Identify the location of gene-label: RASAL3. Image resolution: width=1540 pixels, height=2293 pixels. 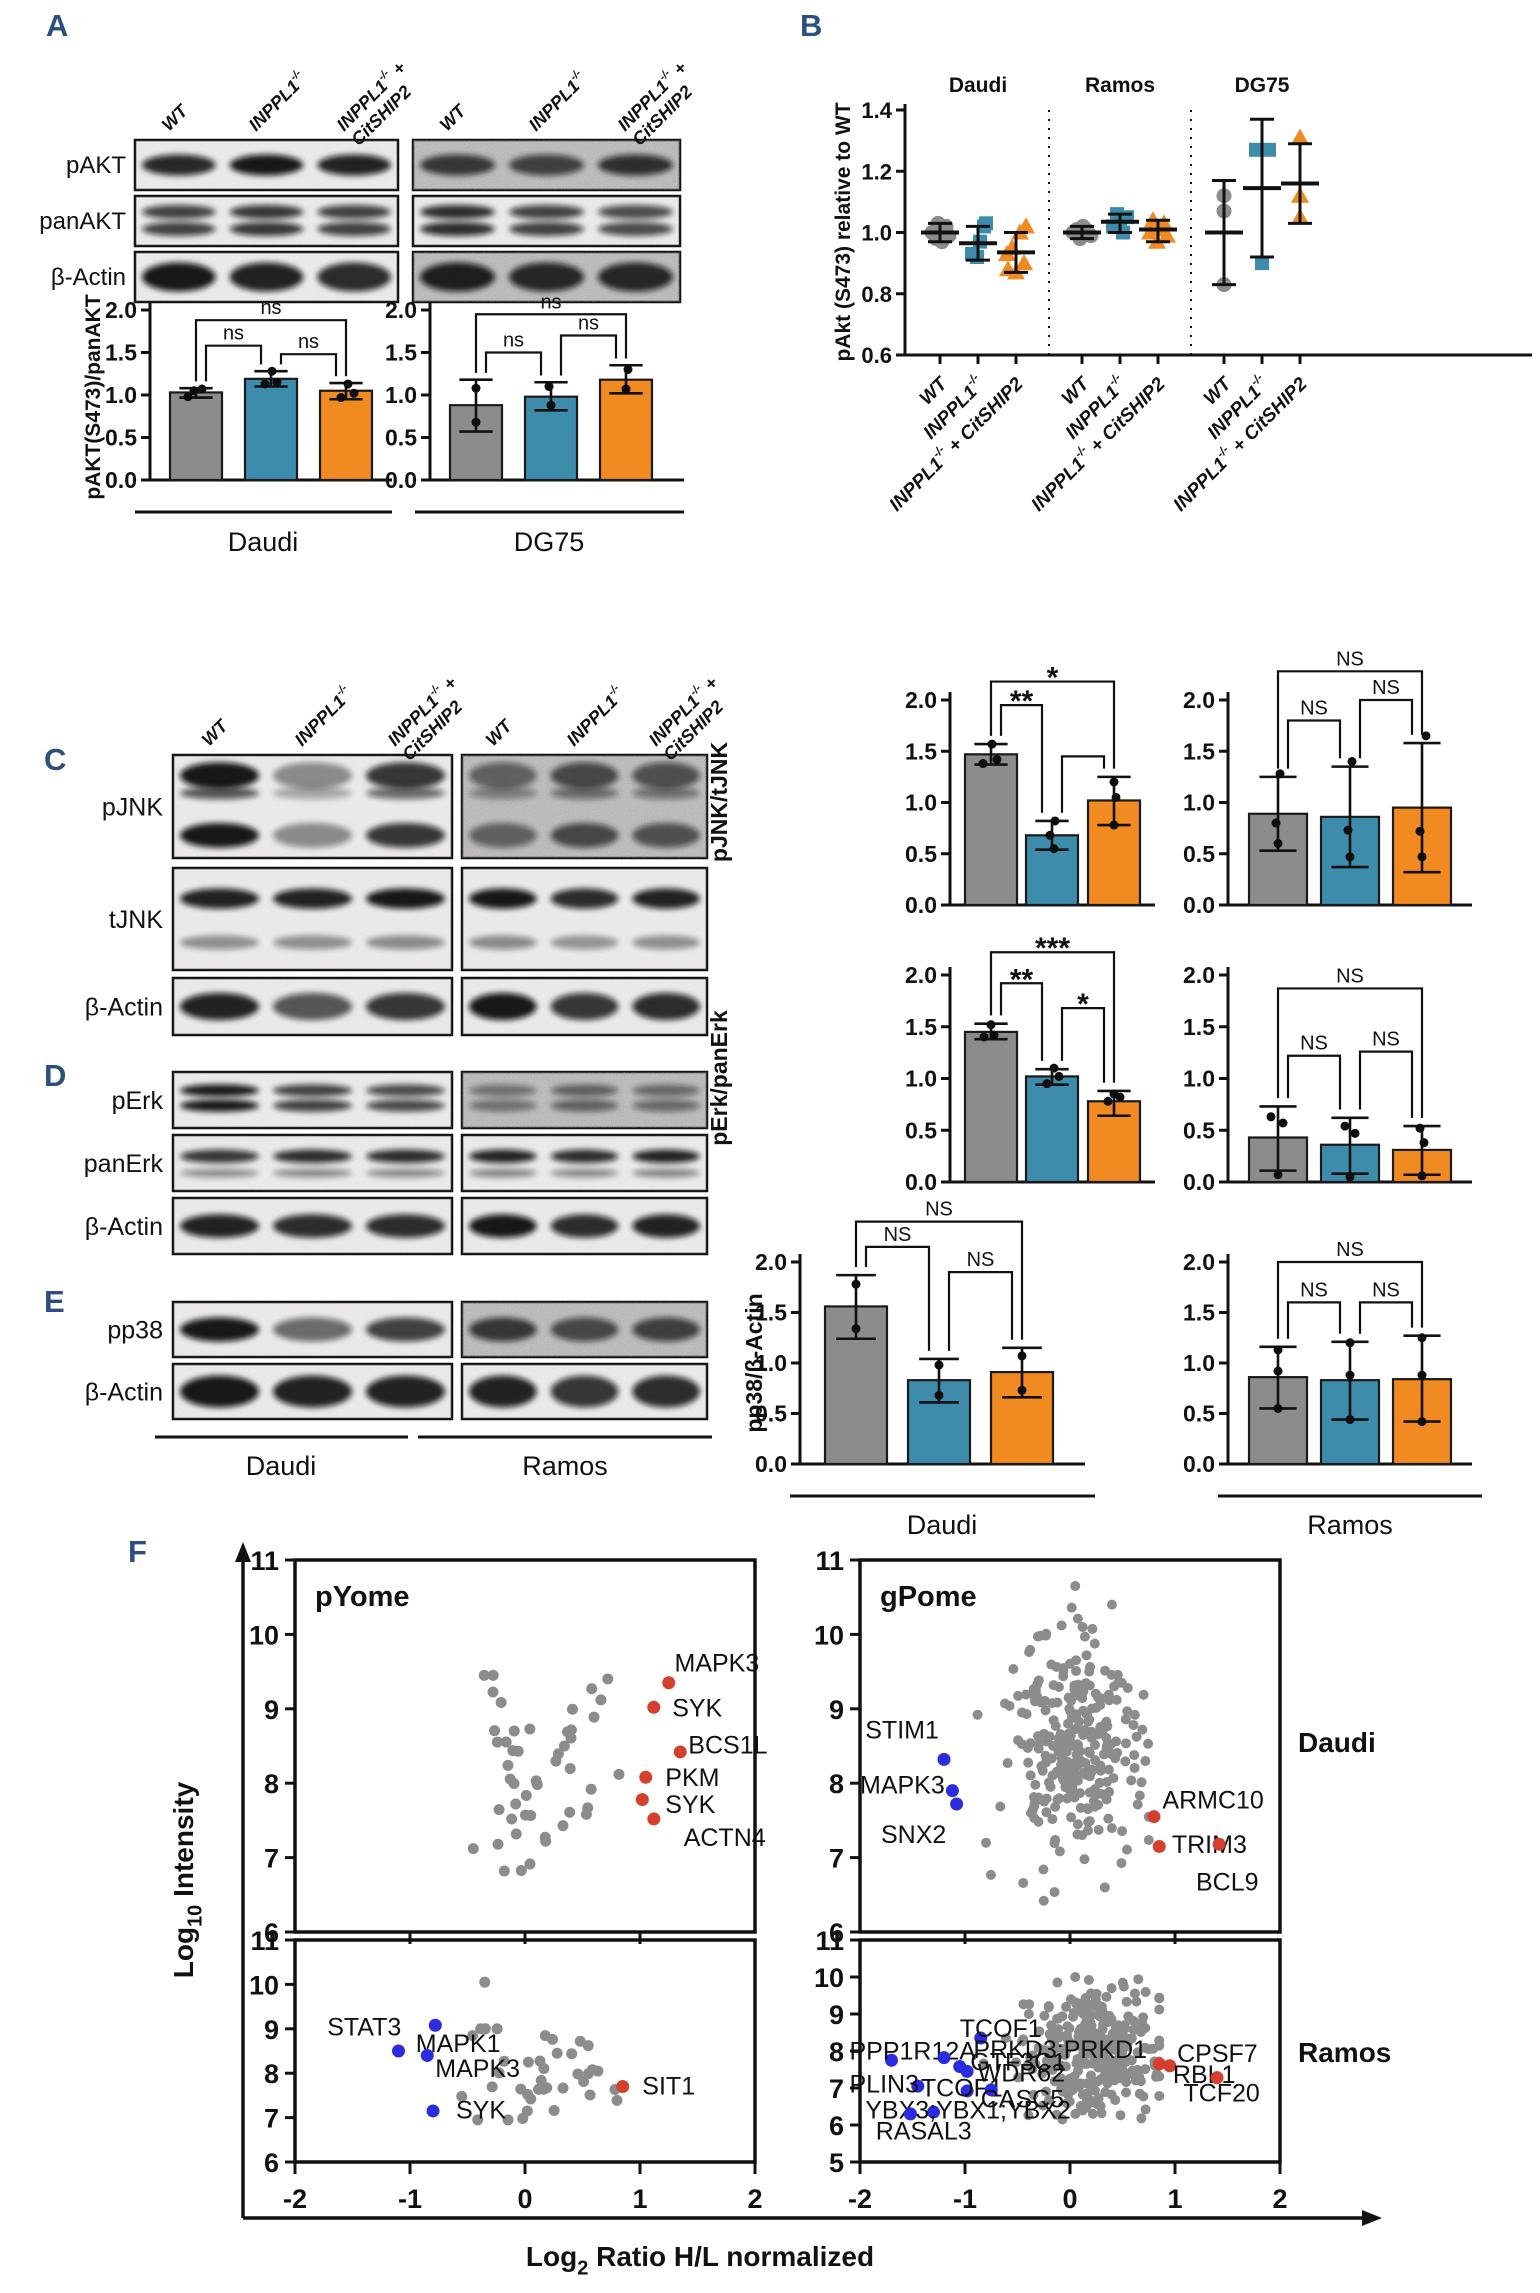
(924, 2132).